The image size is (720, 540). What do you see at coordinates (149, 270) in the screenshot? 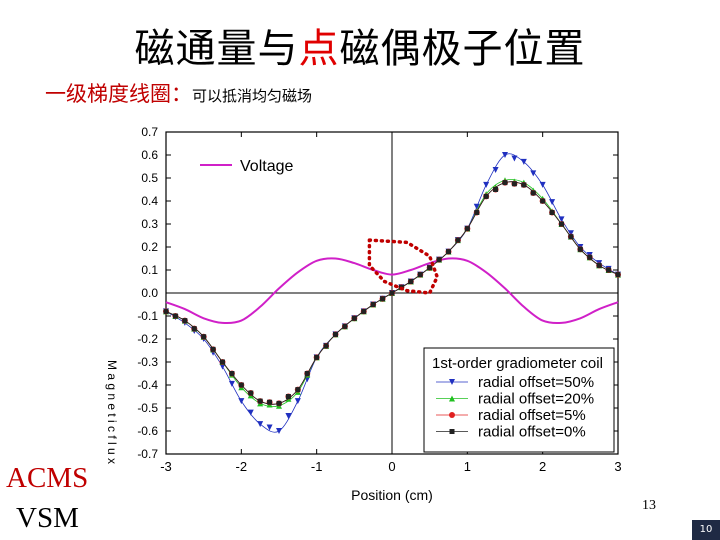
I see `y-tick-label: 0.1` at bounding box center [149, 270].